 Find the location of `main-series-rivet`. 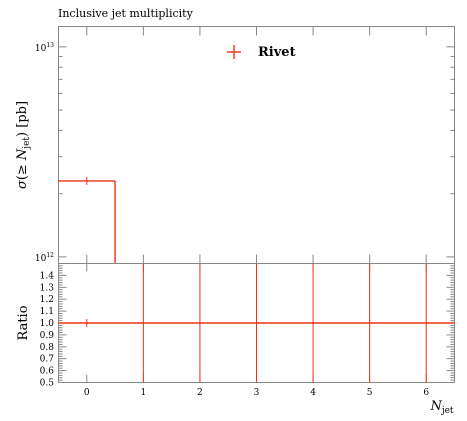

main-series-rivet is located at coordinates (87, 220).